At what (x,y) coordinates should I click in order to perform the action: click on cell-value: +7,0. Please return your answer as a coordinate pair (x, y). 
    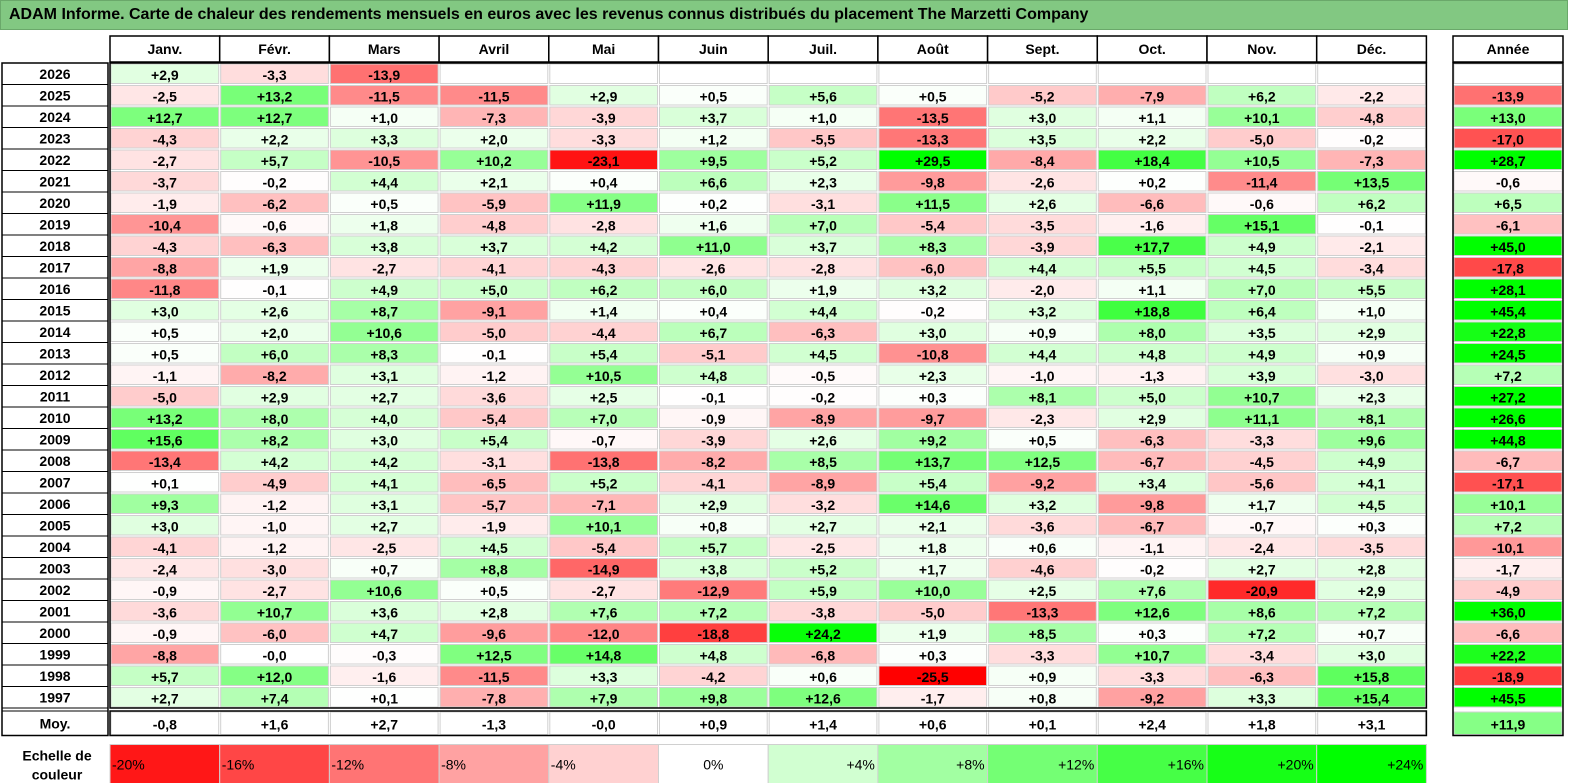
    Looking at the image, I should click on (1262, 290).